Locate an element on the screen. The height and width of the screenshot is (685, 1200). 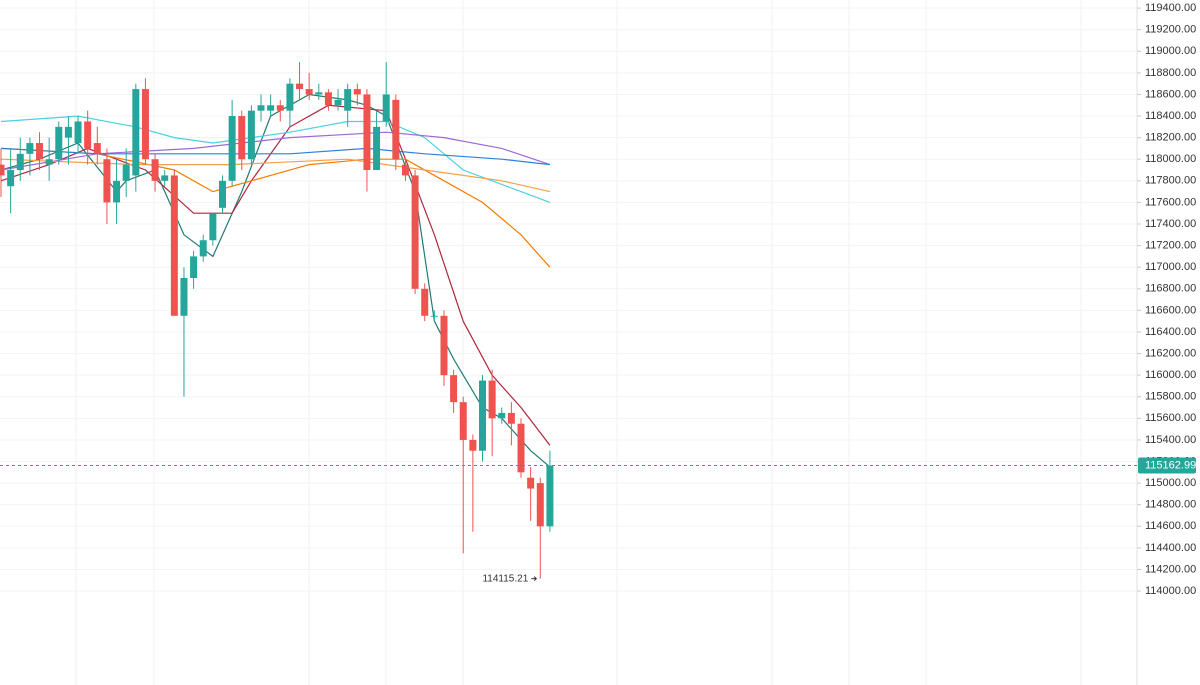
y-tick-label: 119200.00 is located at coordinates (1170, 30).